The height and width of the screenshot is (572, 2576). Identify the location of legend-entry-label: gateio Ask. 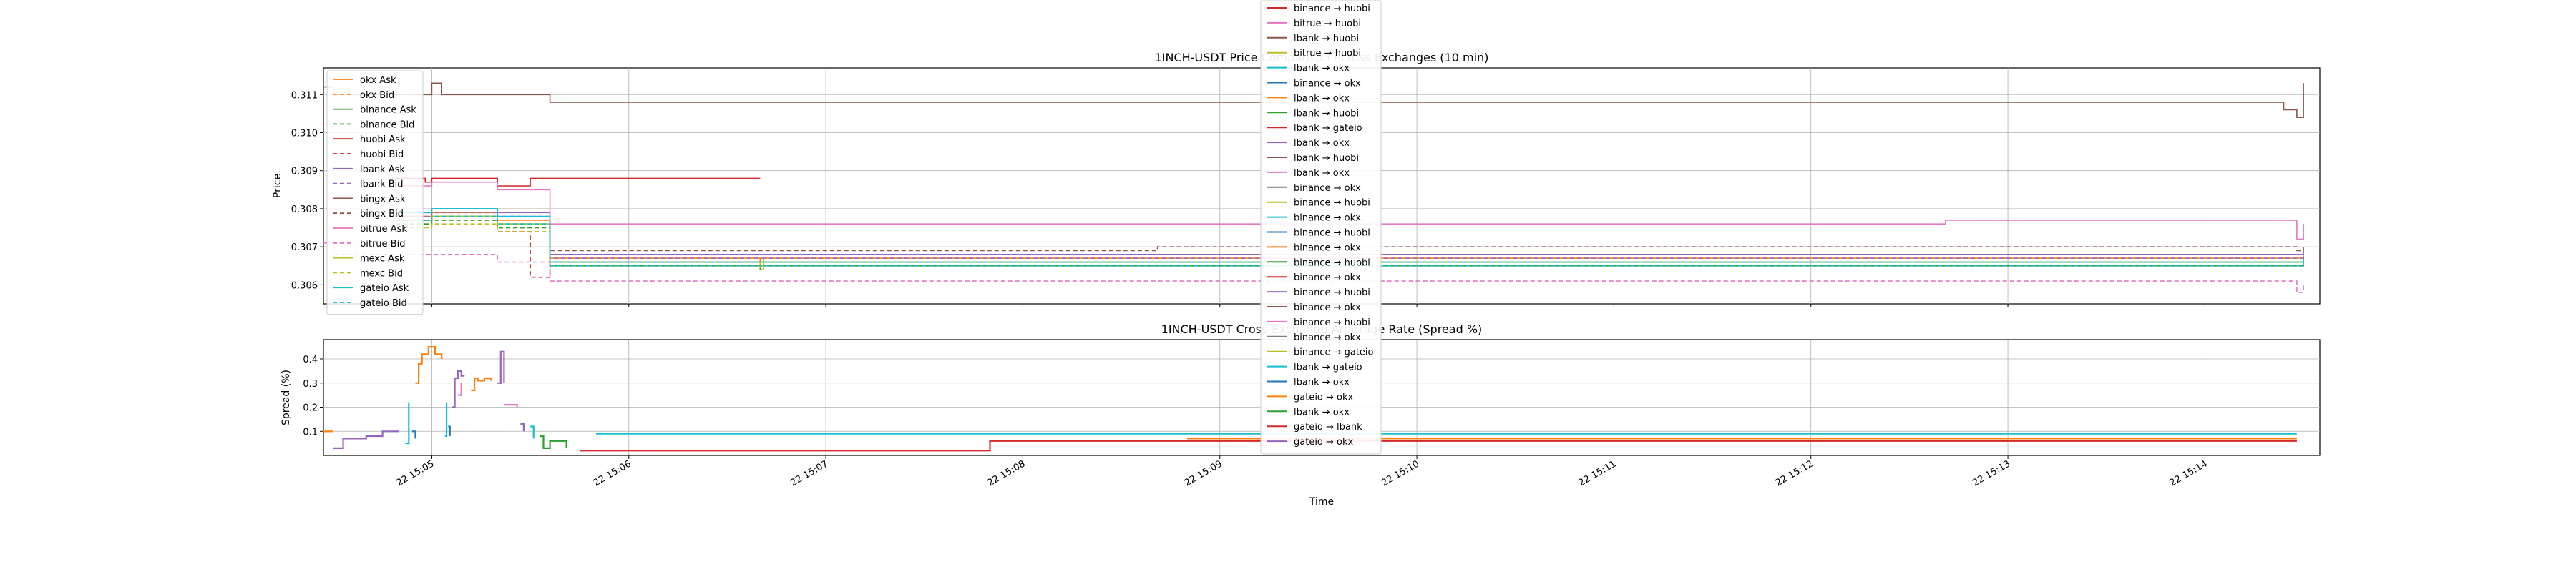
(384, 288).